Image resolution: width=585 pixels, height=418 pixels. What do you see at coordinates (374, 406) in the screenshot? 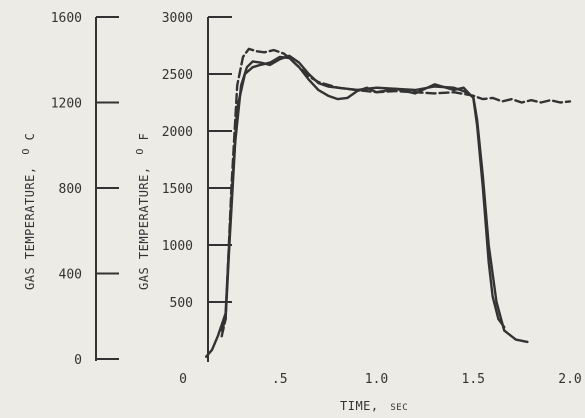
I see `time-axis-title: TIME, SEC` at bounding box center [374, 406].